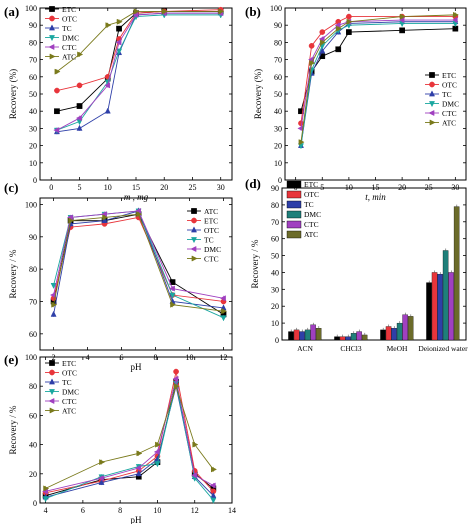 This screenshot has height=524, width=474. I want to click on panel-letter: (c), so click(11, 187).